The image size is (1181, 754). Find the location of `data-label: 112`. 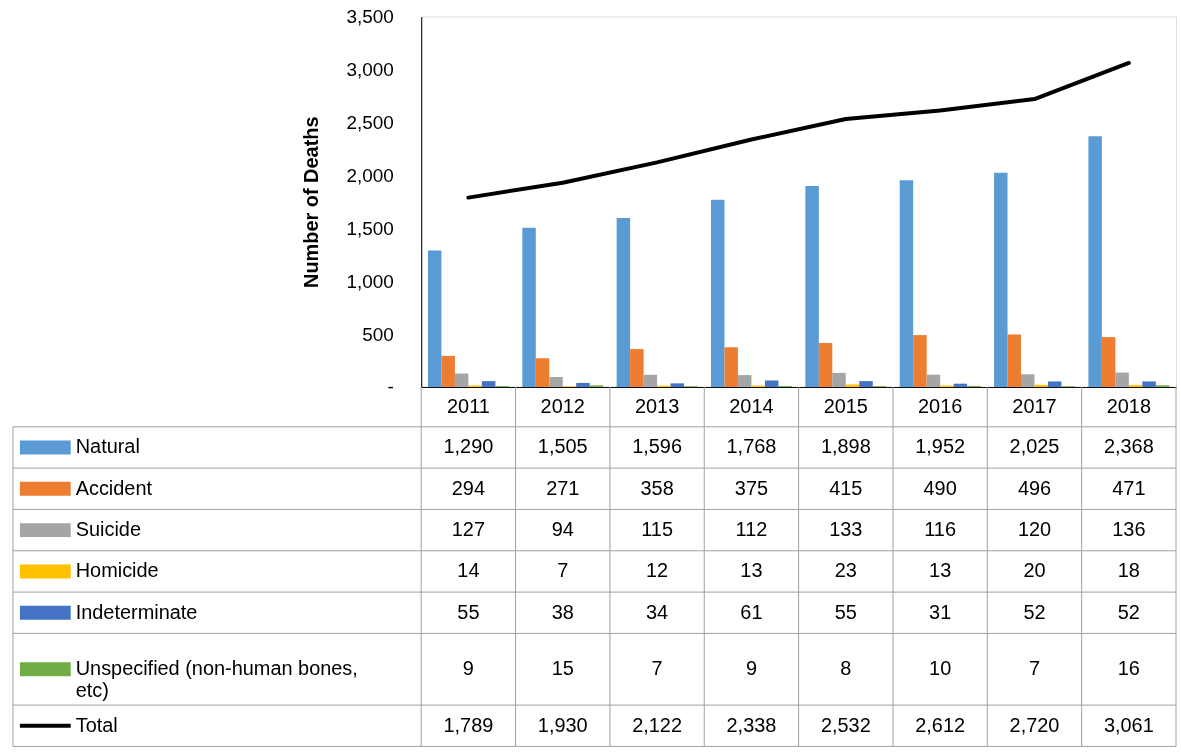

data-label: 112 is located at coordinates (751, 529).